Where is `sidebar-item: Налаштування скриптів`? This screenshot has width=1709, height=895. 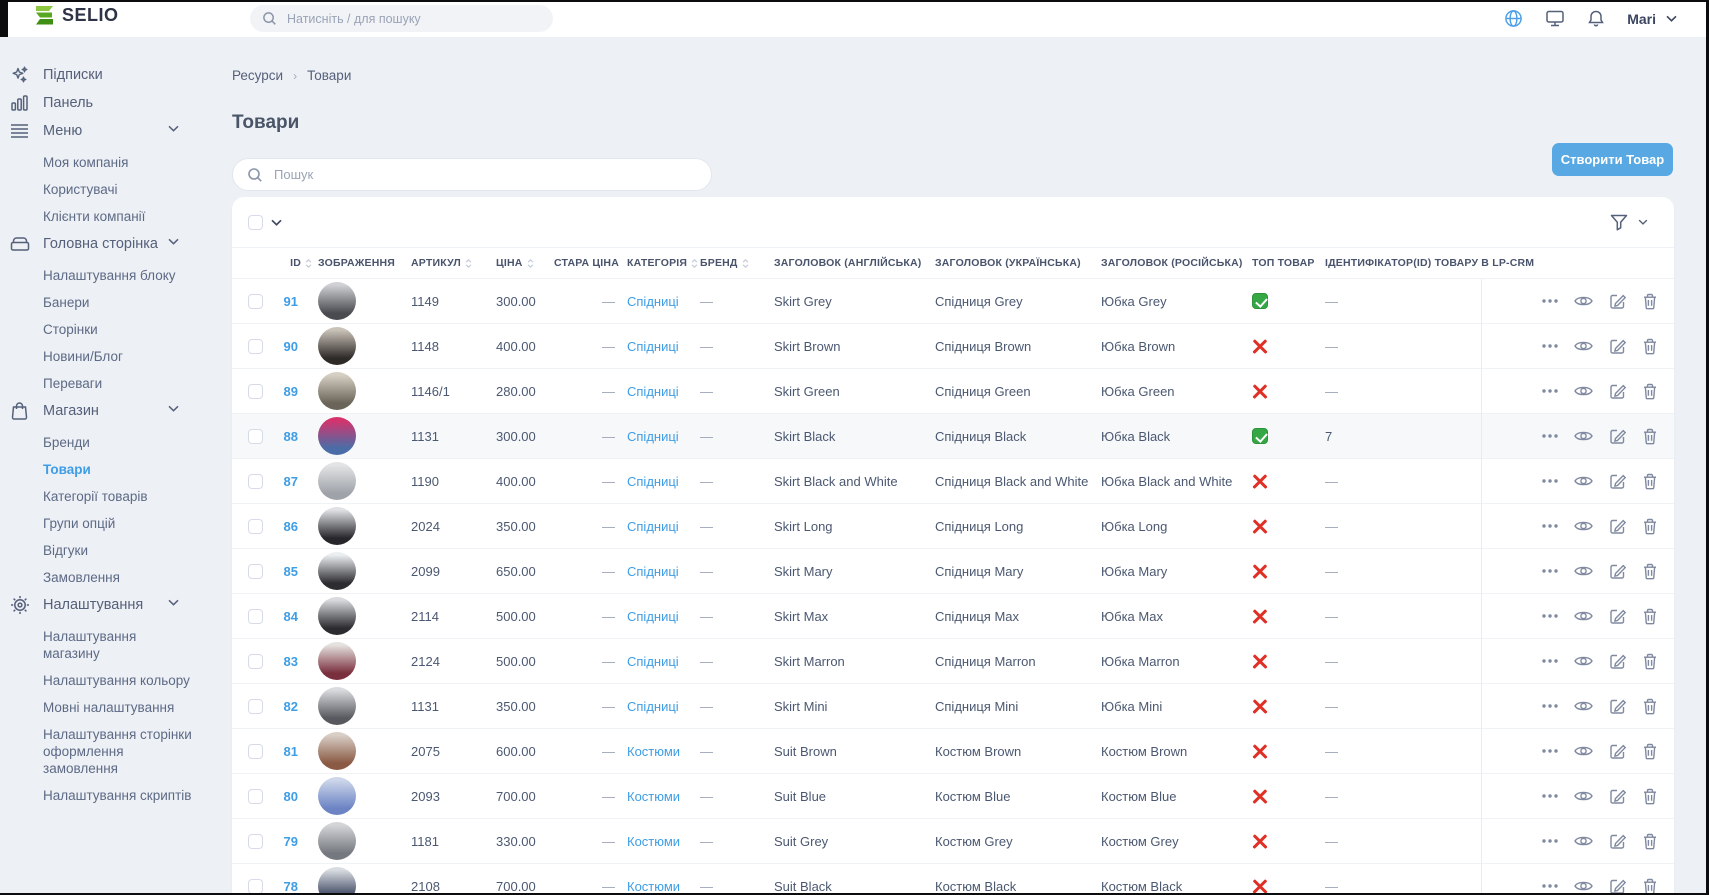
sidebar-item: Налаштування скриптів is located at coordinates (117, 795).